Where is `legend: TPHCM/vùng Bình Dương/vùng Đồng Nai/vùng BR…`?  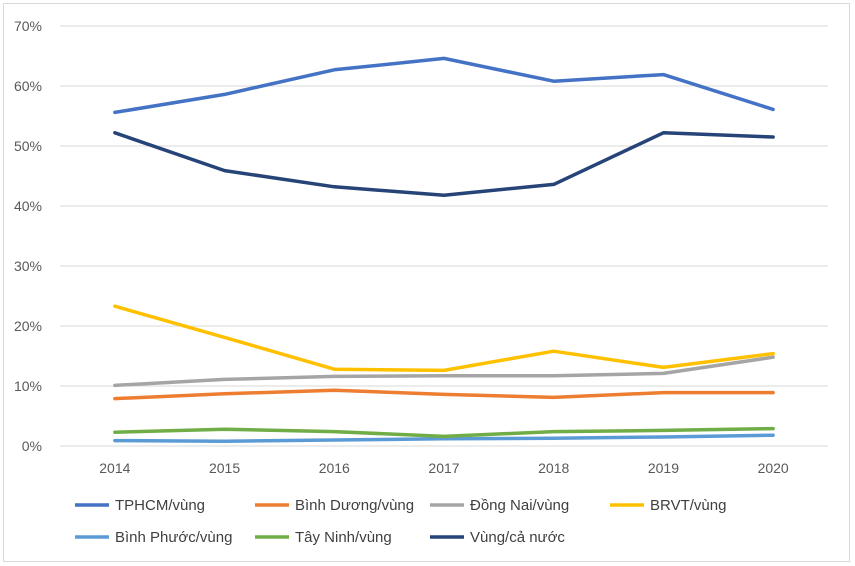
legend: TPHCM/vùng Bình Dương/vùng Đồng Nai/vùng BR… is located at coordinates (400, 521).